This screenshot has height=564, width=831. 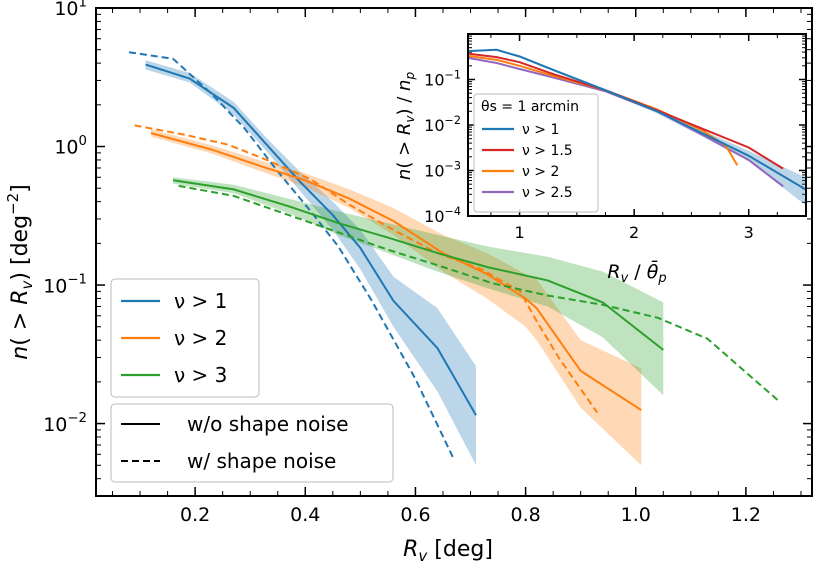 I want to click on main-y-tick-label: 101, so click(x=70, y=10).